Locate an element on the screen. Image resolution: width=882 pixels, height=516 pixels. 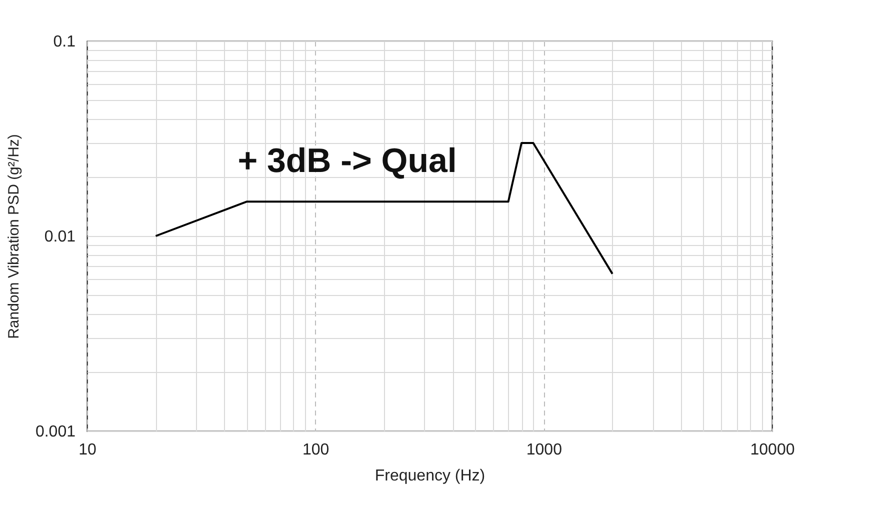
x-tick-label: 10000 is located at coordinates (772, 450).